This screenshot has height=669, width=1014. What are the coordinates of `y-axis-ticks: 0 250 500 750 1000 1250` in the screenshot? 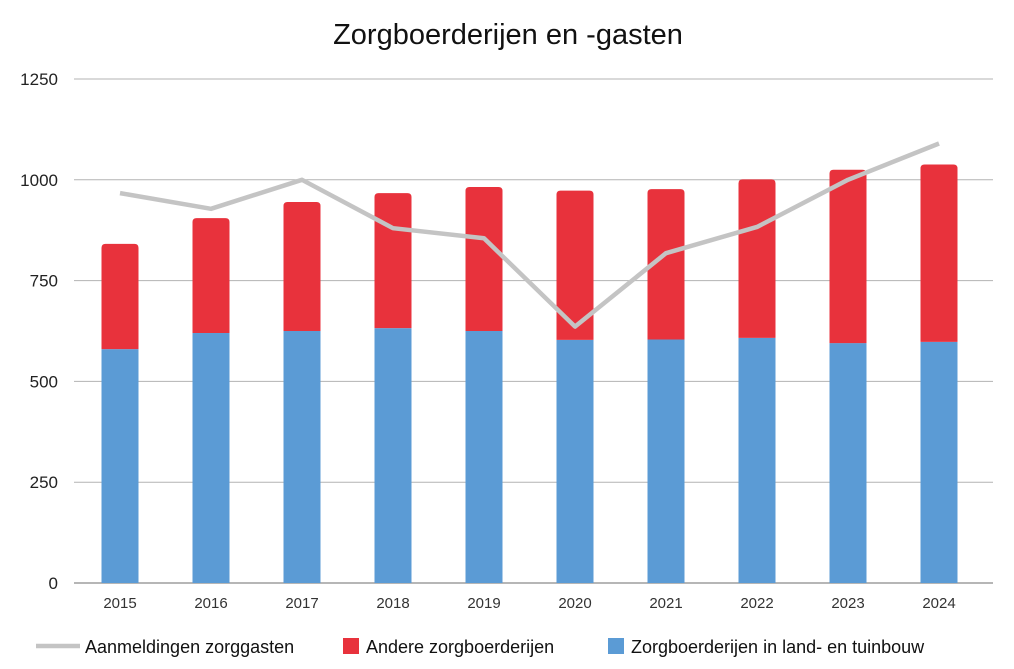 It's located at (39, 331).